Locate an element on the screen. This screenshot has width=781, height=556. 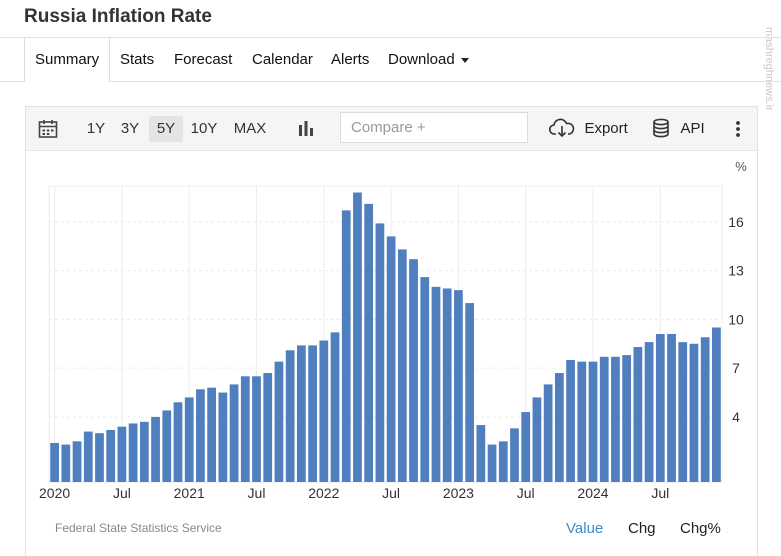
database-icon is located at coordinates (661, 128).